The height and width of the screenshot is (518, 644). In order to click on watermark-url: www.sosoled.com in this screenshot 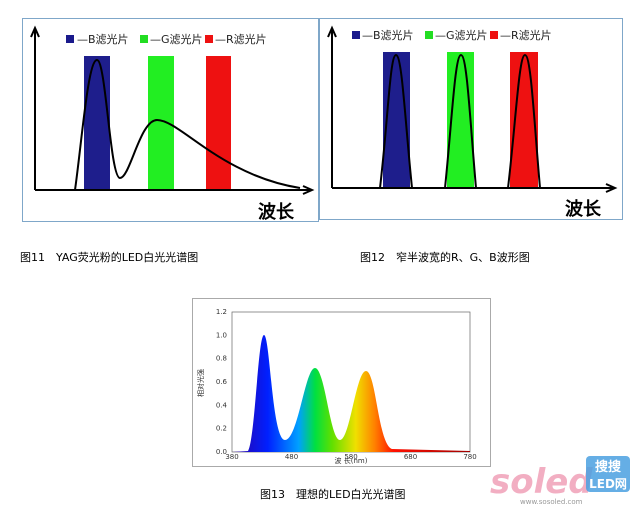, I will do `click(551, 502)`.